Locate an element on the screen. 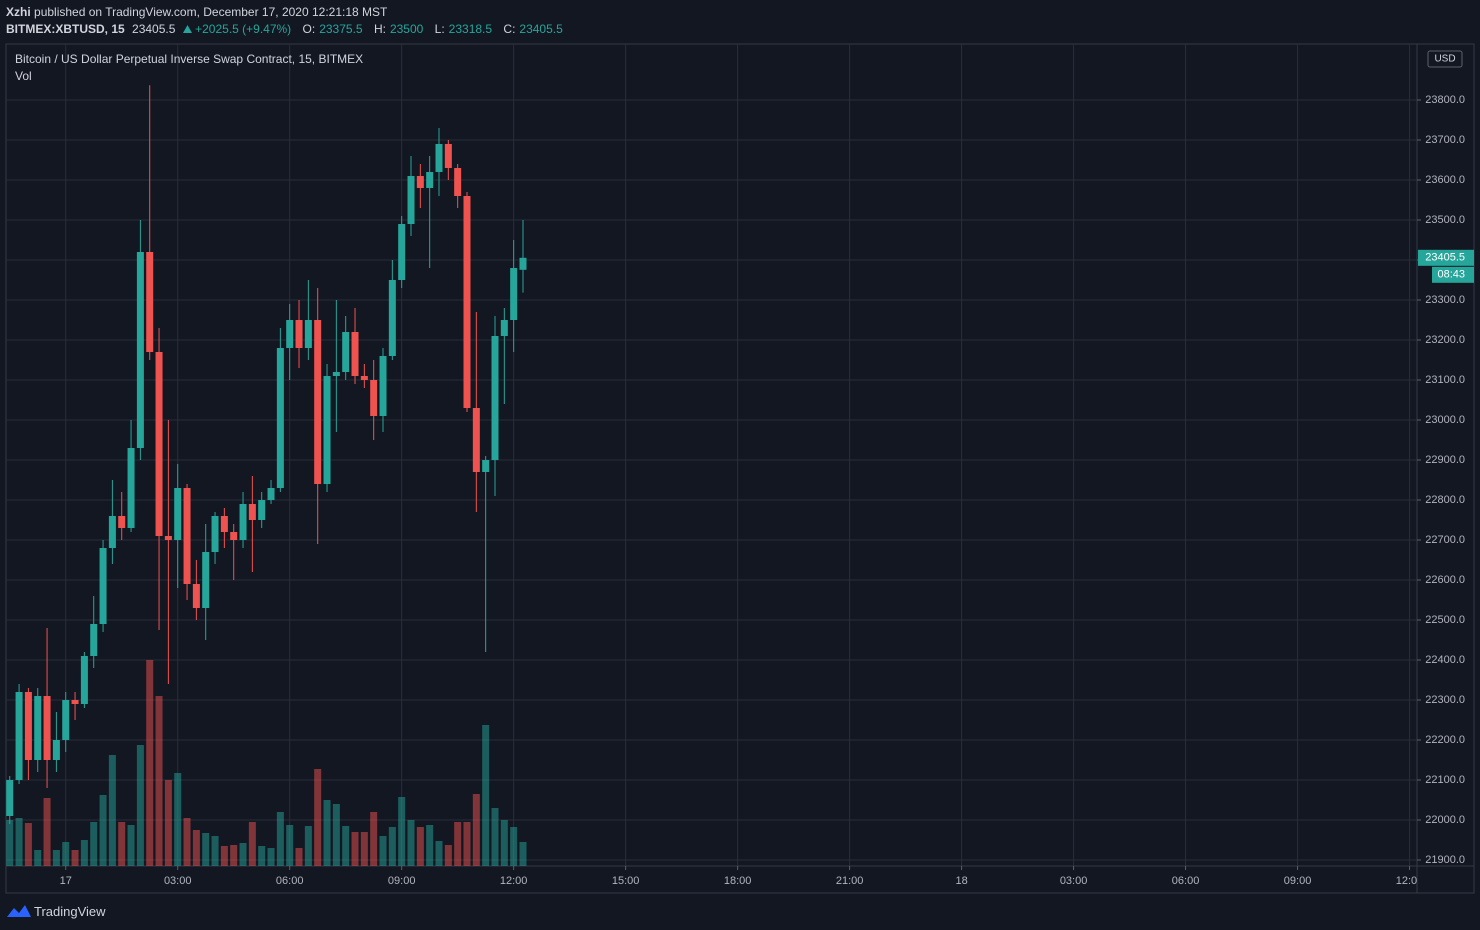 Image resolution: width=1480 pixels, height=930 pixels. countdown-box is located at coordinates (1453, 274).